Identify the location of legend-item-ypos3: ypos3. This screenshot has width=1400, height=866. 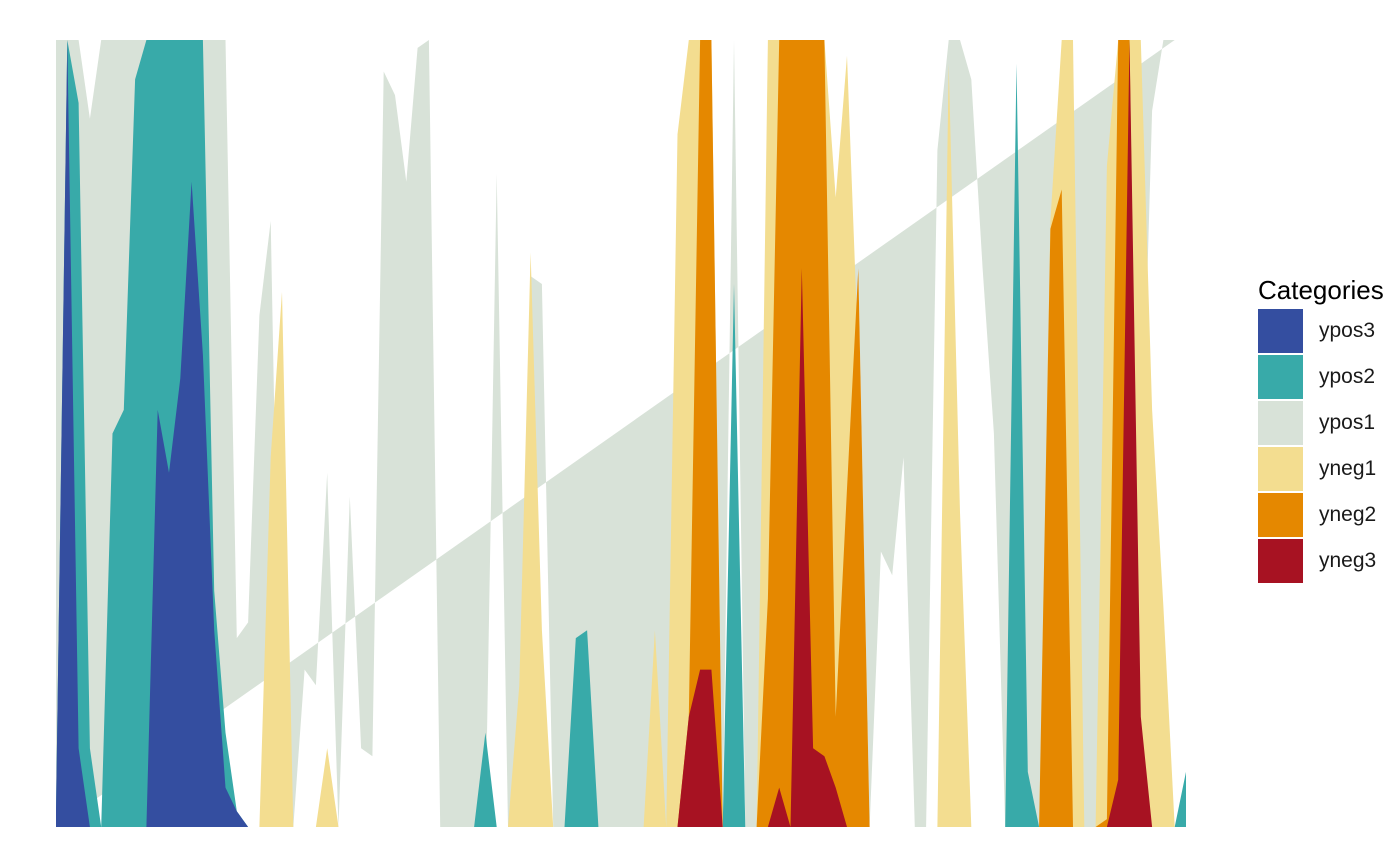
(1329, 331).